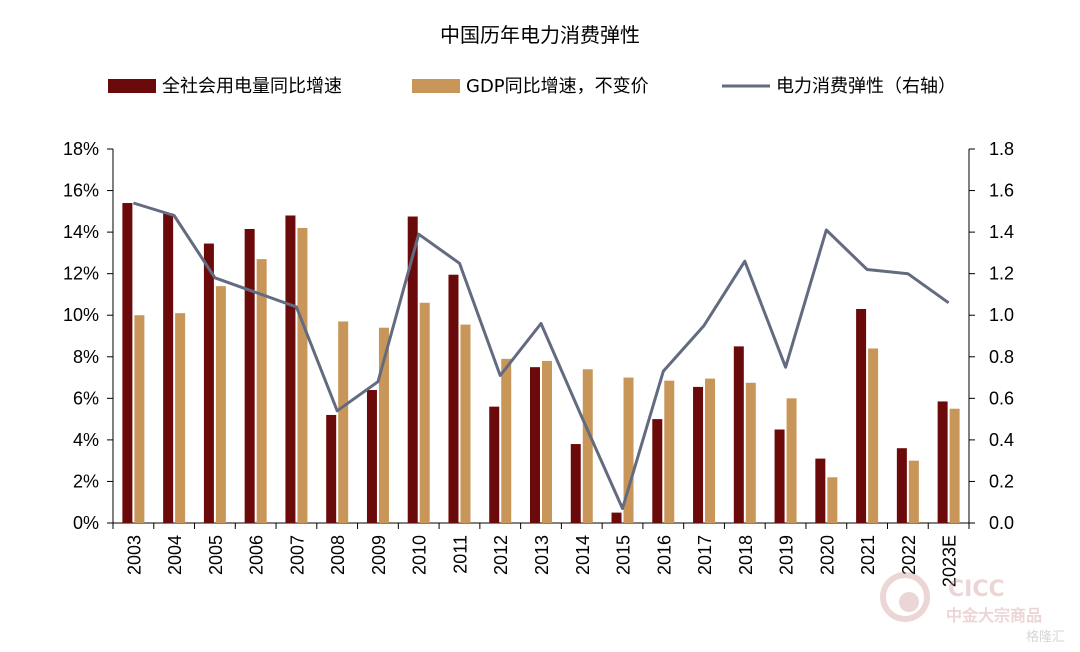  I want to click on bar-electricity-2009, so click(371, 456).